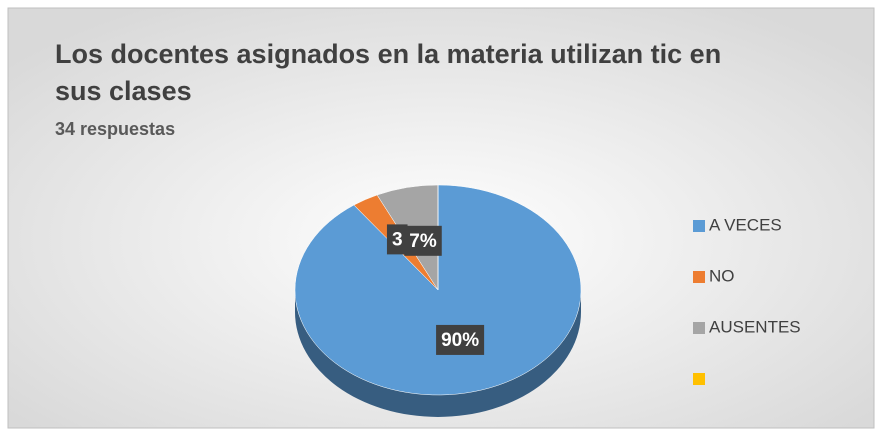  I want to click on chart-title: sus clases, so click(123, 91).